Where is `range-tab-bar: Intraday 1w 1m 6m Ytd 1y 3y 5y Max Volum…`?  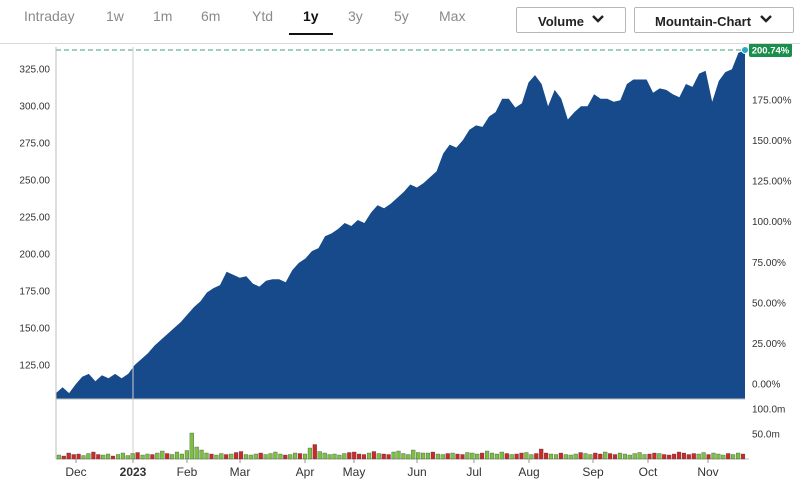
range-tab-bar: Intraday 1w 1m 6m Ytd 1y 3y 5y Max Volum… is located at coordinates (400, 20).